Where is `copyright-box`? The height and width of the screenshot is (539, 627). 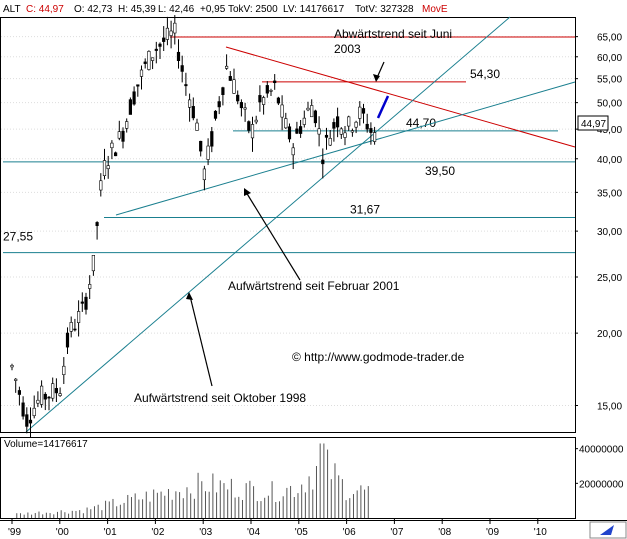 copyright-box is located at coordinates (381, 357).